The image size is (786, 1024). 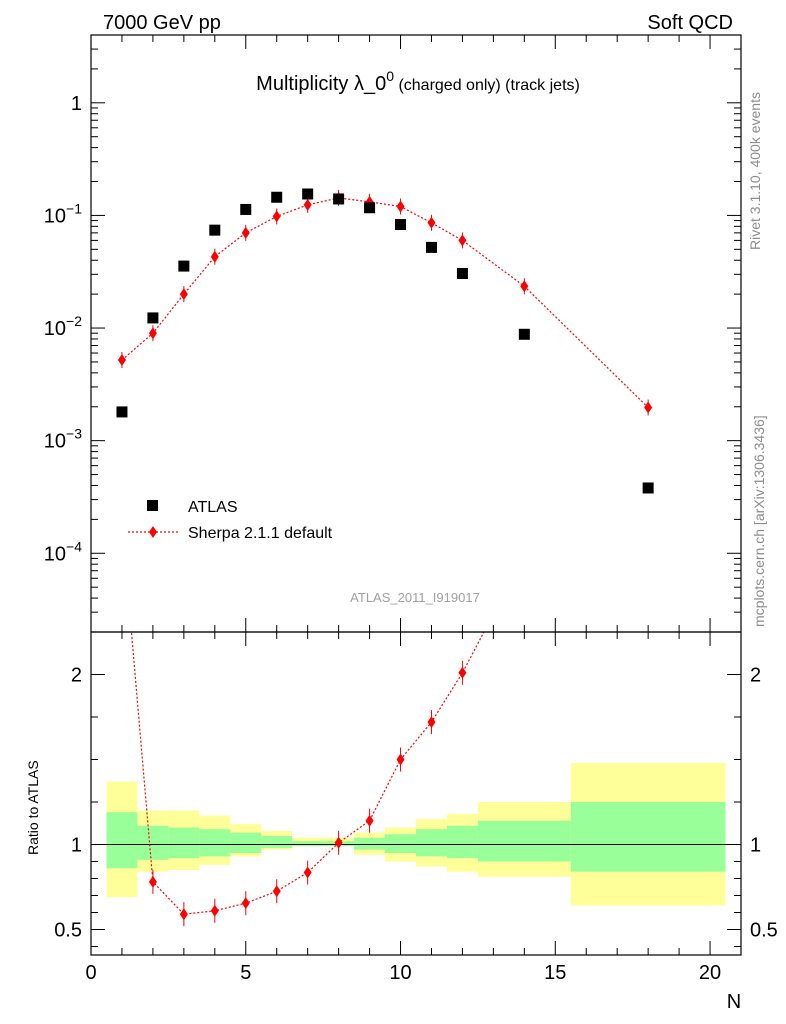 I want to click on rivet-label: Rivet 3.1.10, 400k events, so click(x=755, y=171).